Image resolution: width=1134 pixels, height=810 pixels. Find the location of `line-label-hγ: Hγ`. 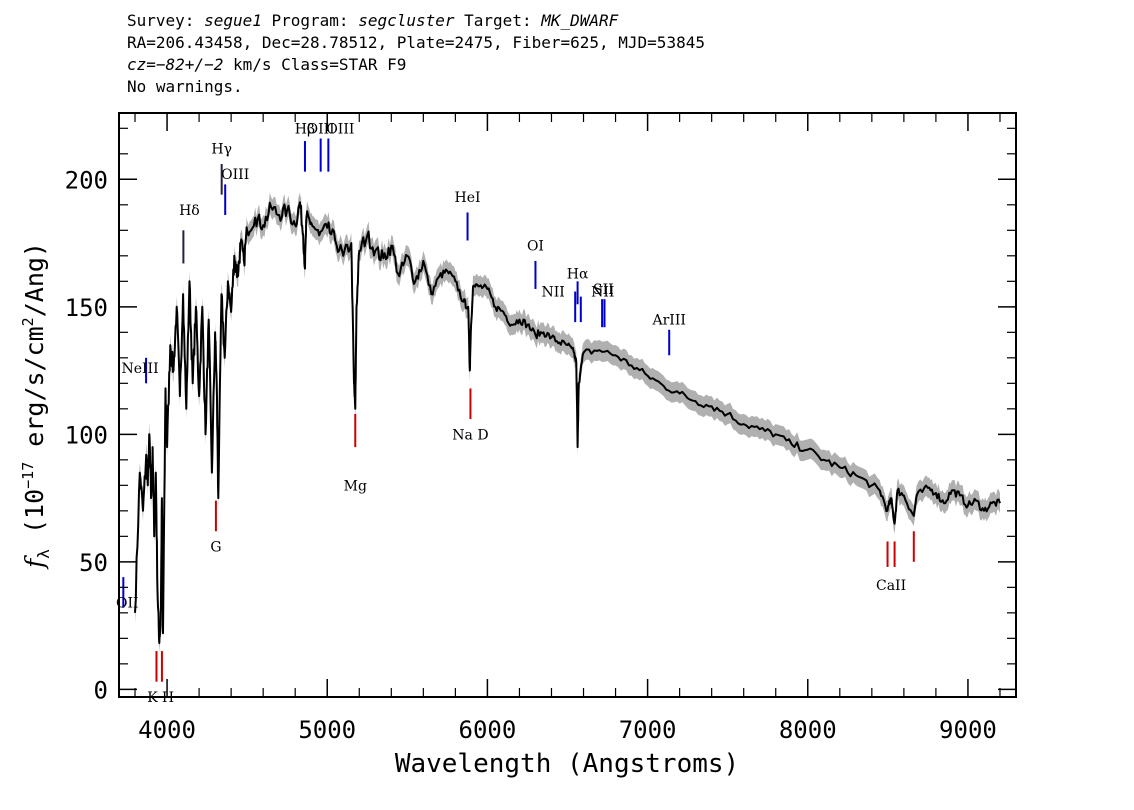

line-label-hγ: Hγ is located at coordinates (221, 150).